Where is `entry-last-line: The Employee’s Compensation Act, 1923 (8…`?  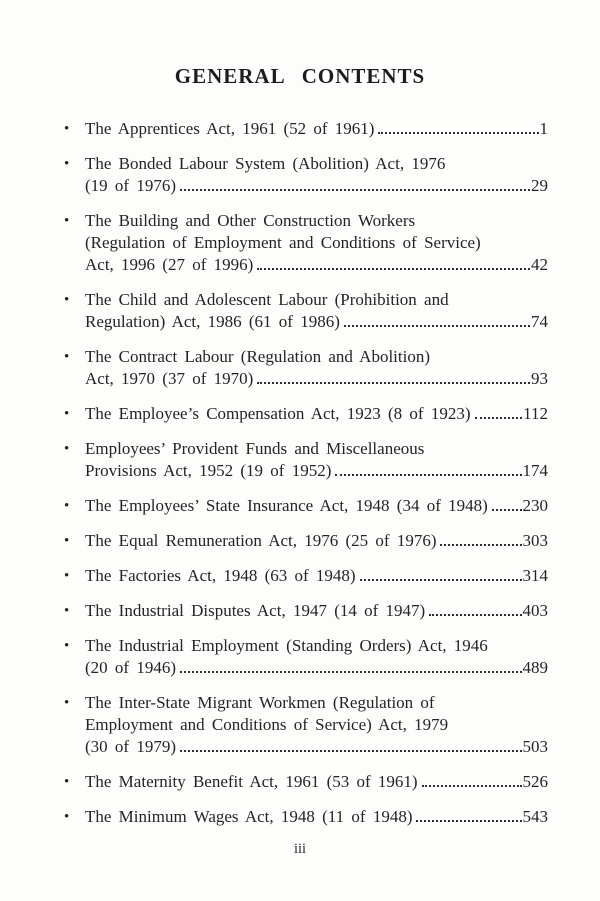
entry-last-line: The Employee’s Compensation Act, 1923 (8… is located at coordinates (316, 414).